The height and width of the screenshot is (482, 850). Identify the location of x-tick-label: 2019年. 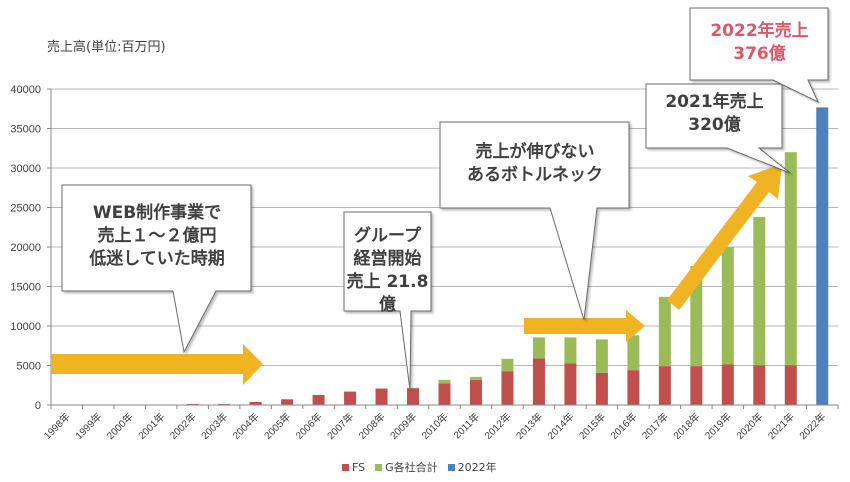
(718, 426).